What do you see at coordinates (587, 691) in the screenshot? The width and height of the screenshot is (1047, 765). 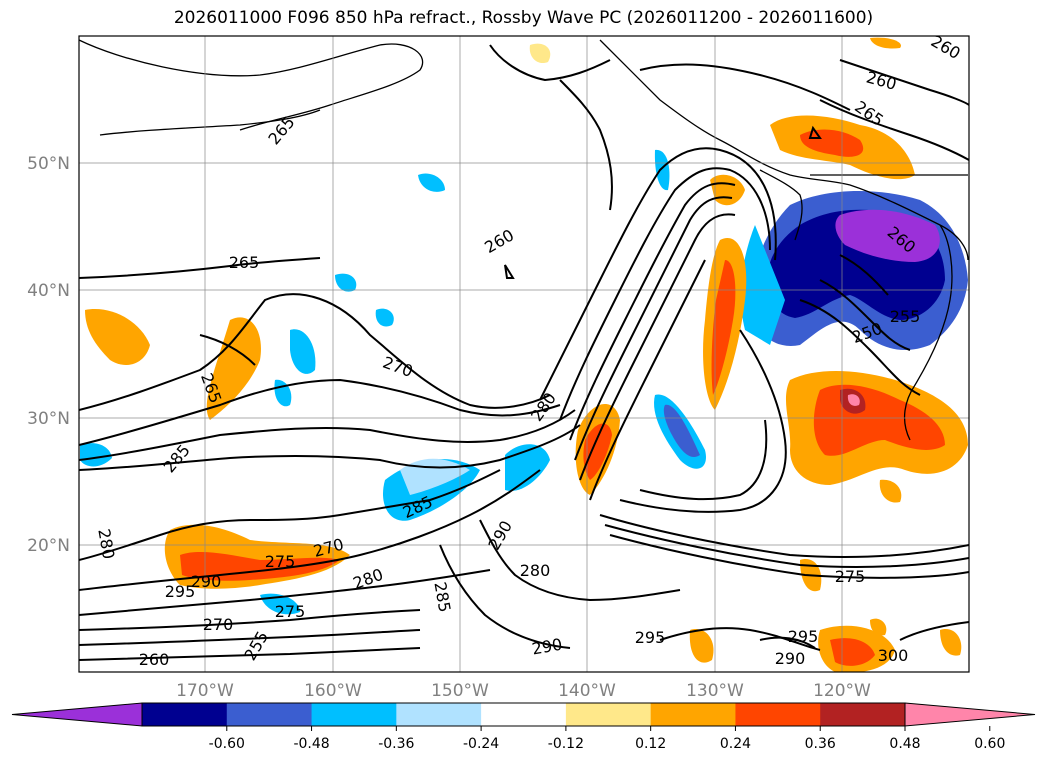 I see `lon-label: 140°W` at bounding box center [587, 691].